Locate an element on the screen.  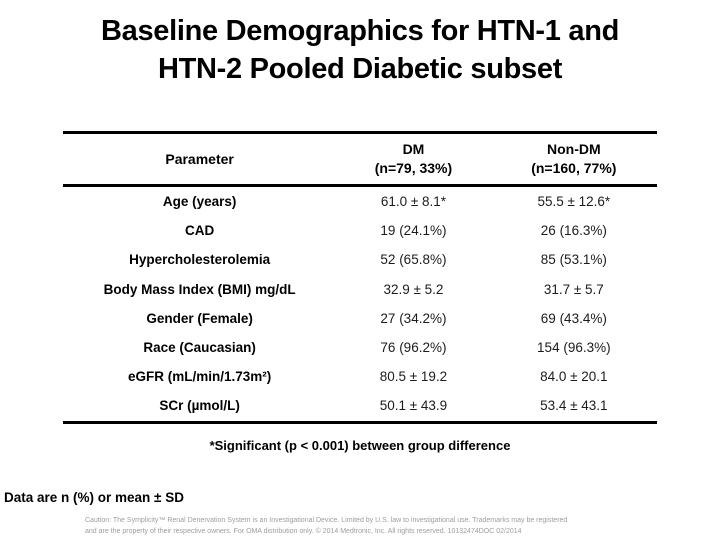
nondm-value: 154 (96.3%) is located at coordinates (574, 348).